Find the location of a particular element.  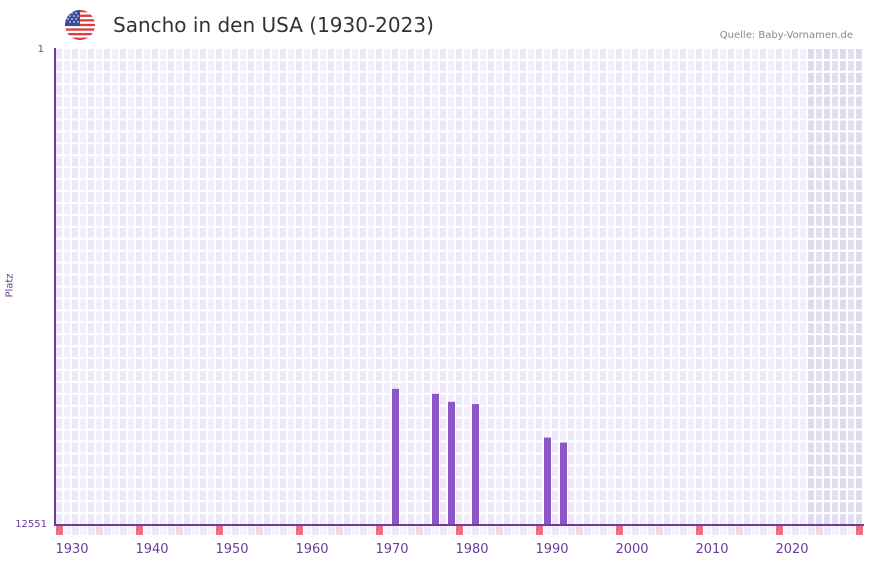

x-tick-1950: 1950 is located at coordinates (232, 549).